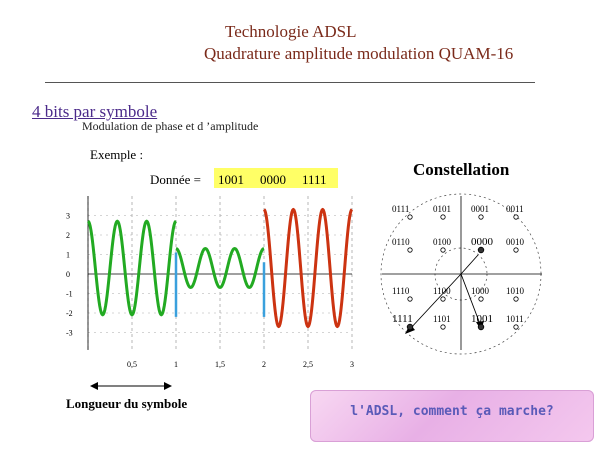 The image size is (600, 450). I want to click on symbol-length-arrowhead-right, so click(168, 386).